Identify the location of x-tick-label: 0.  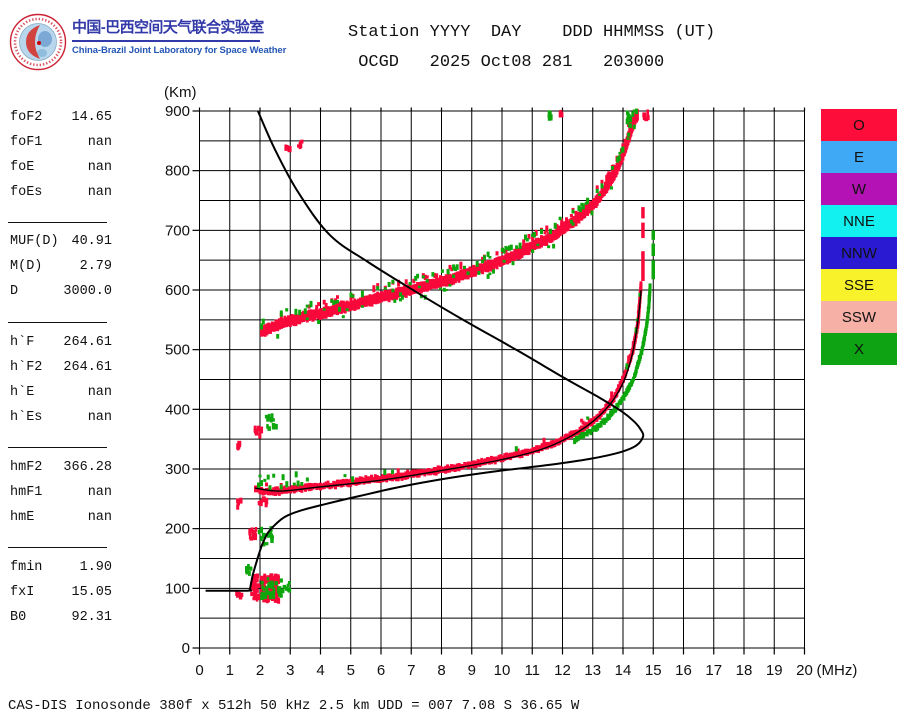
(199, 670).